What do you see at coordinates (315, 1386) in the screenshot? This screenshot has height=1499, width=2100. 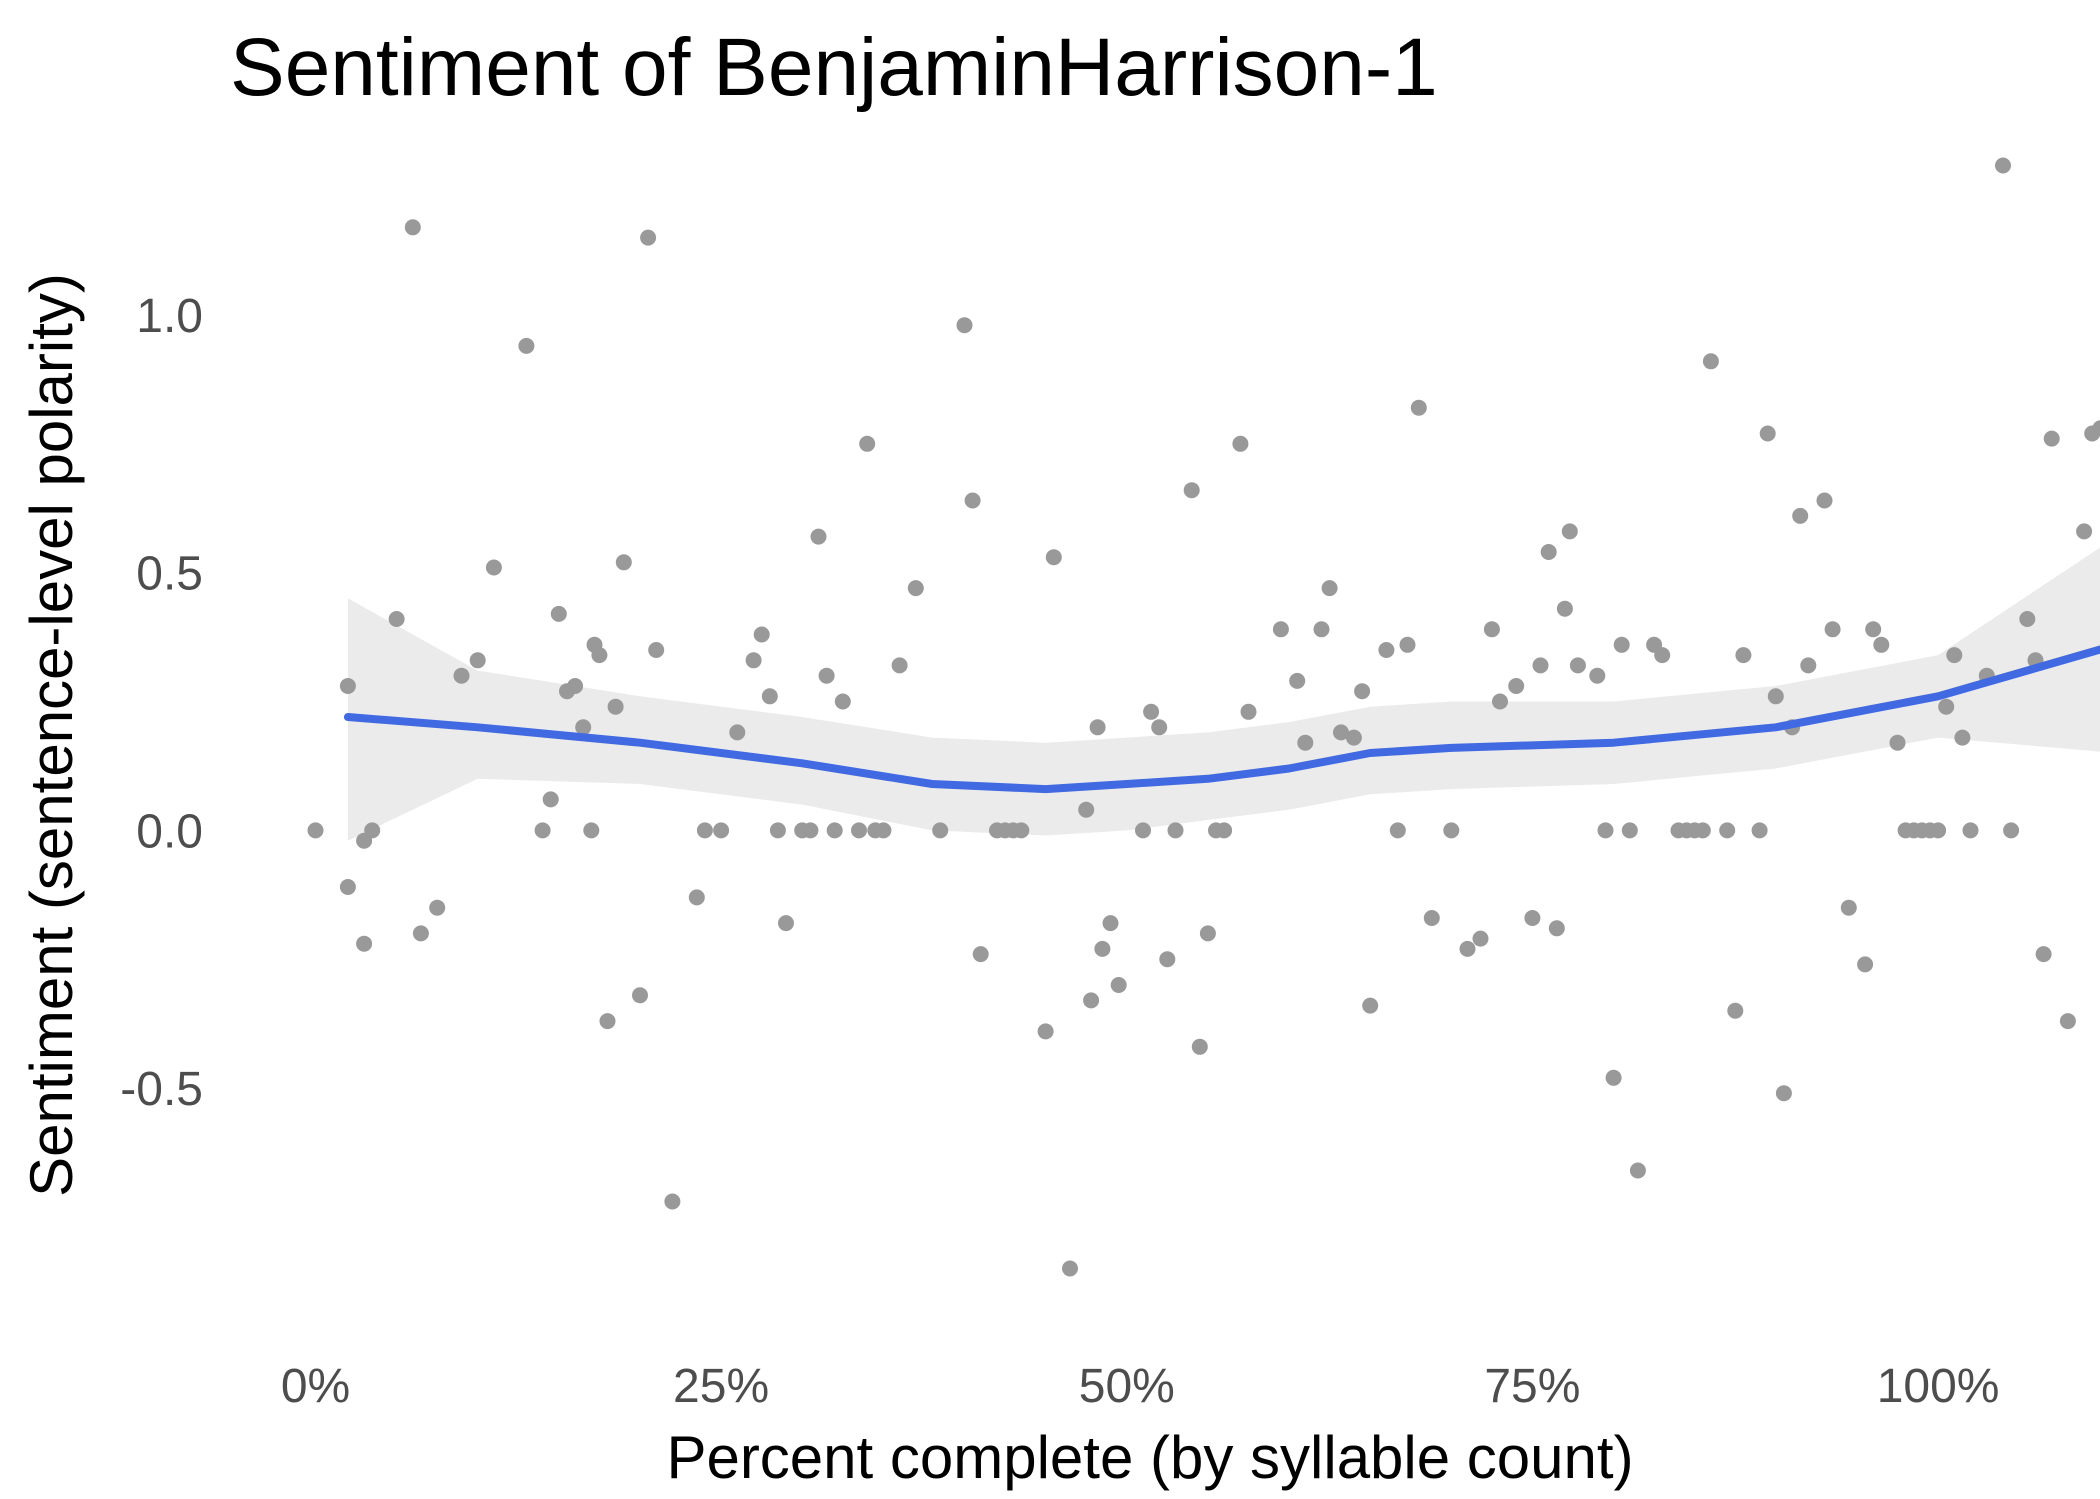 I see `x-tick-label: 0%` at bounding box center [315, 1386].